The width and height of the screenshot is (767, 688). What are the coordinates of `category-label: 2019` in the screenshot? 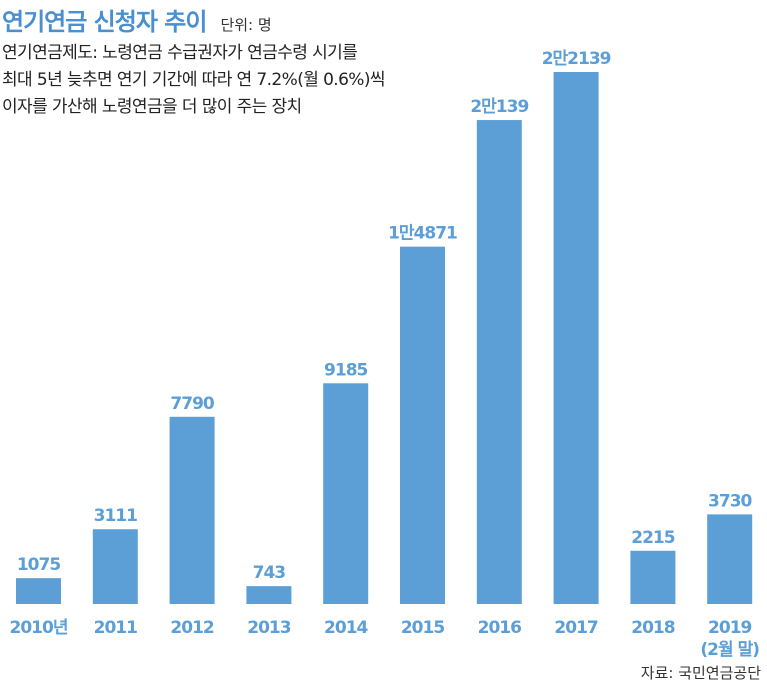 It's located at (729, 628).